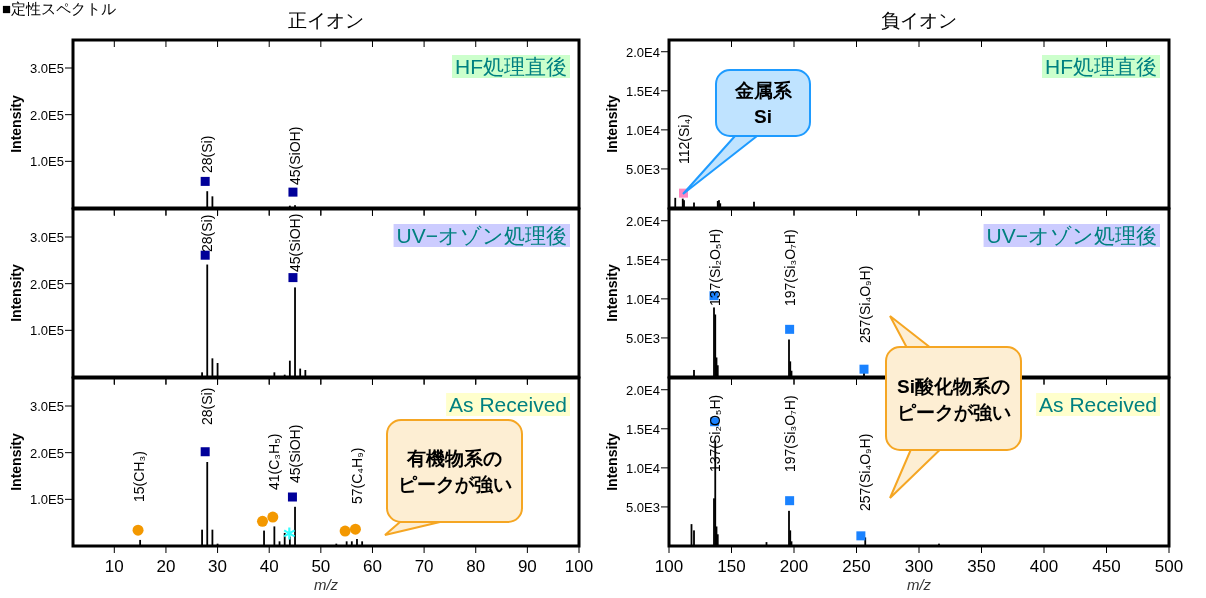 The width and height of the screenshot is (1206, 598). Describe the element at coordinates (454, 458) in the screenshot. I see `annotation: 有機物系の` at that location.